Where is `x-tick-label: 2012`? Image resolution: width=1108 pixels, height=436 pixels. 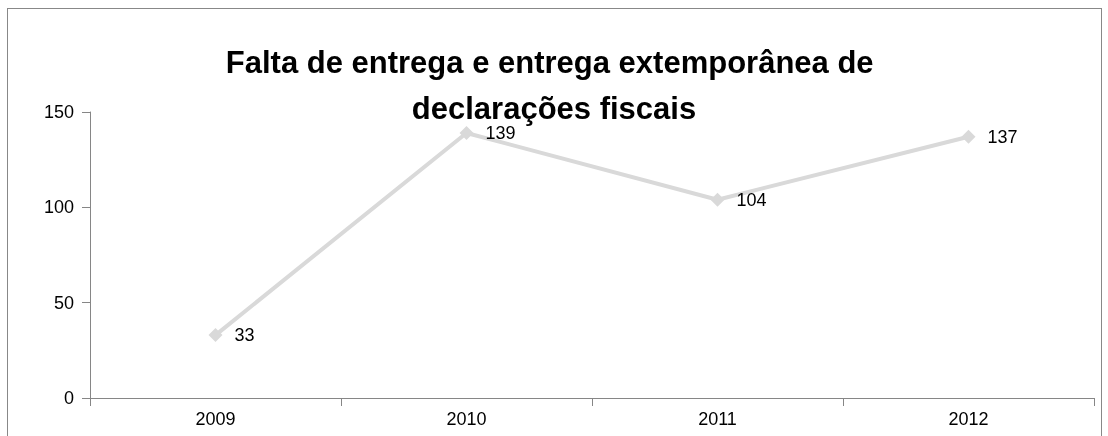 x-tick-label: 2012 is located at coordinates (968, 419).